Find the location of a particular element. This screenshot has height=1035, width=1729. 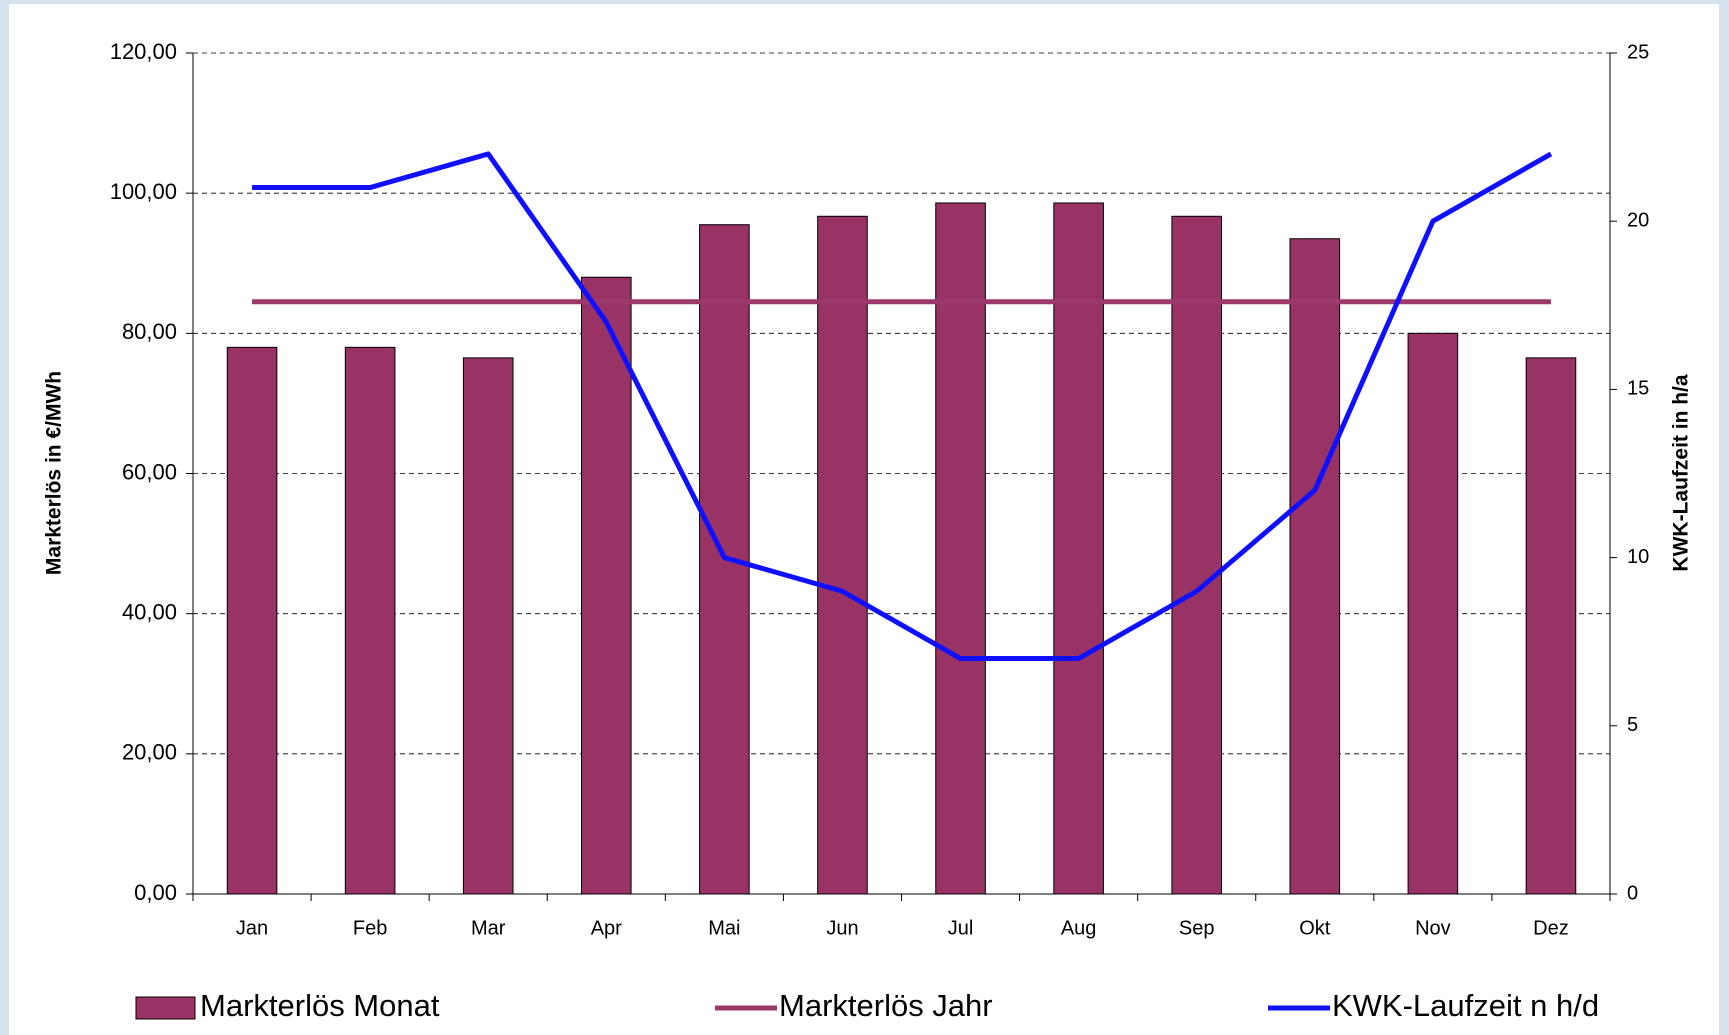

y2-tick-label: 5 is located at coordinates (1632, 725).